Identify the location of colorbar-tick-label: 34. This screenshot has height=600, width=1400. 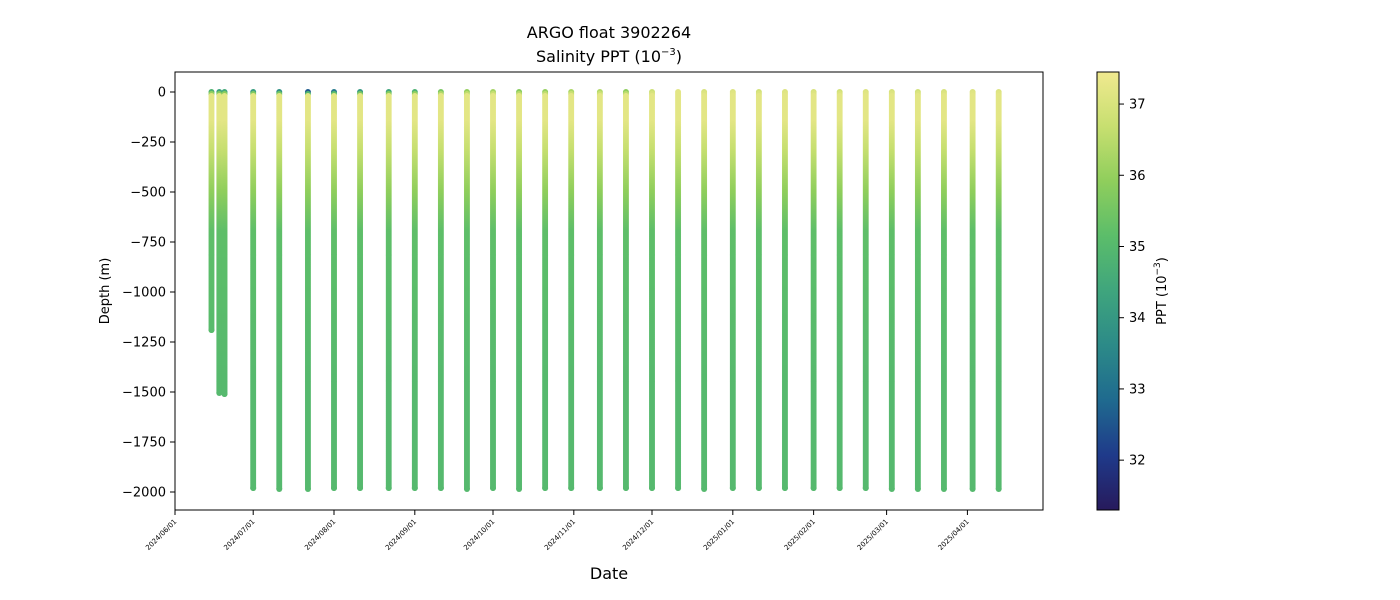
(1137, 318).